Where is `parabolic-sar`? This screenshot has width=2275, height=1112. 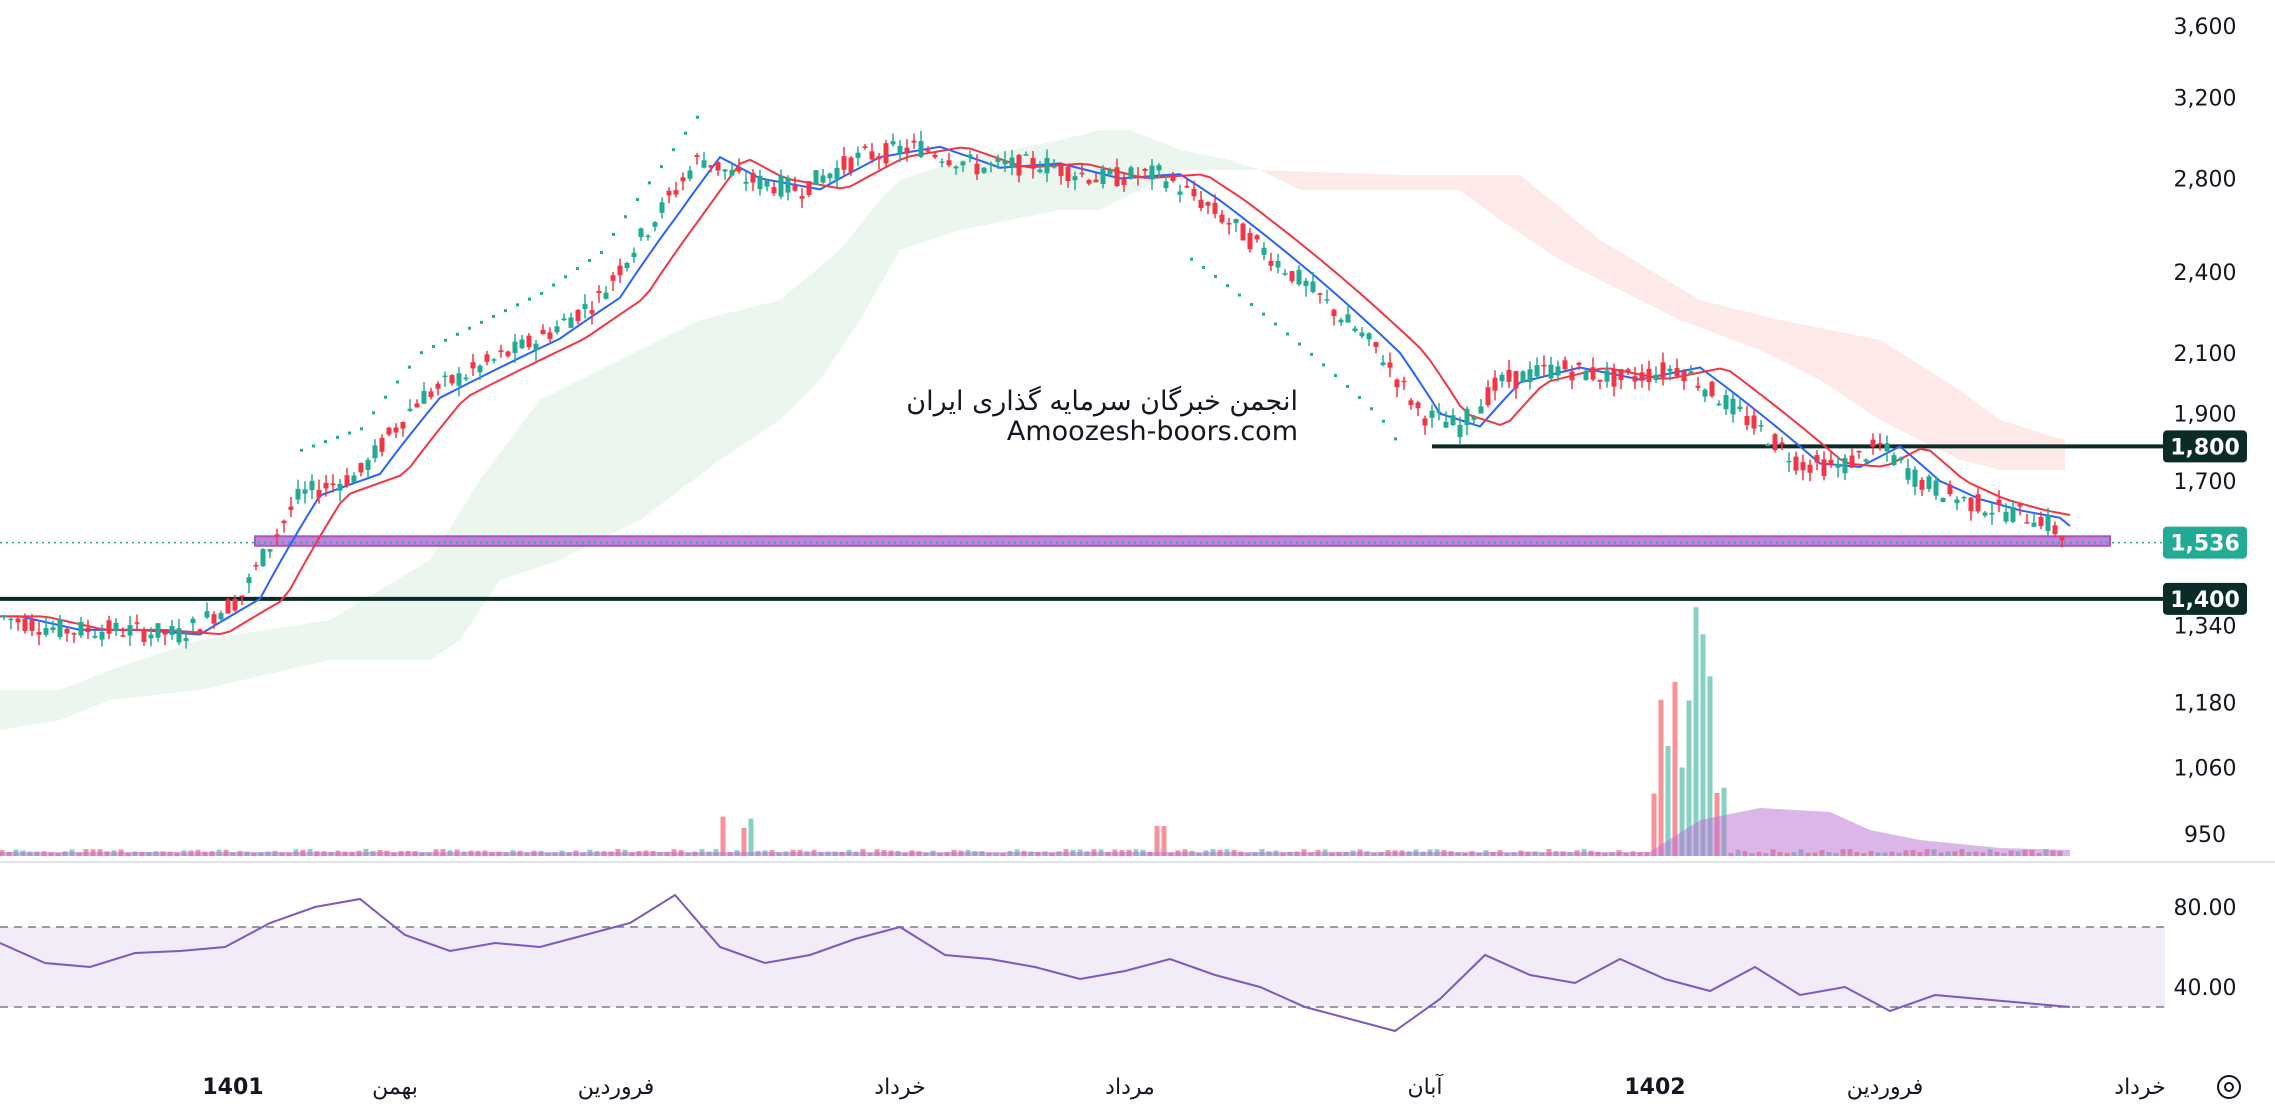 parabolic-sar is located at coordinates (848, 283).